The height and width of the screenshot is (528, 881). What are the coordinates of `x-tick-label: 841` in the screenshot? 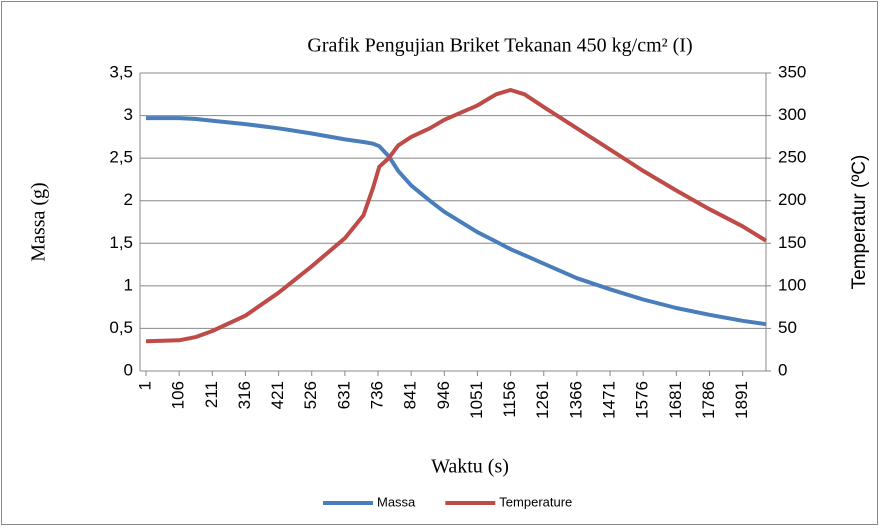 It's located at (410, 395).